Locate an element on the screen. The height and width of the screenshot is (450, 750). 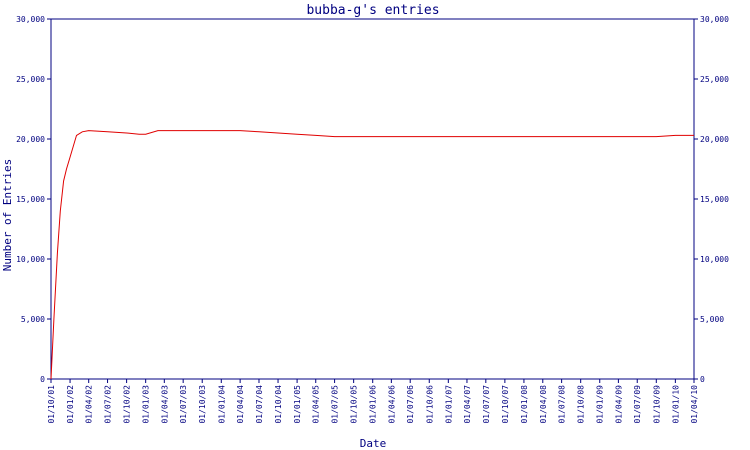
y-tick-label-right: 10,000 is located at coordinates (714, 259).